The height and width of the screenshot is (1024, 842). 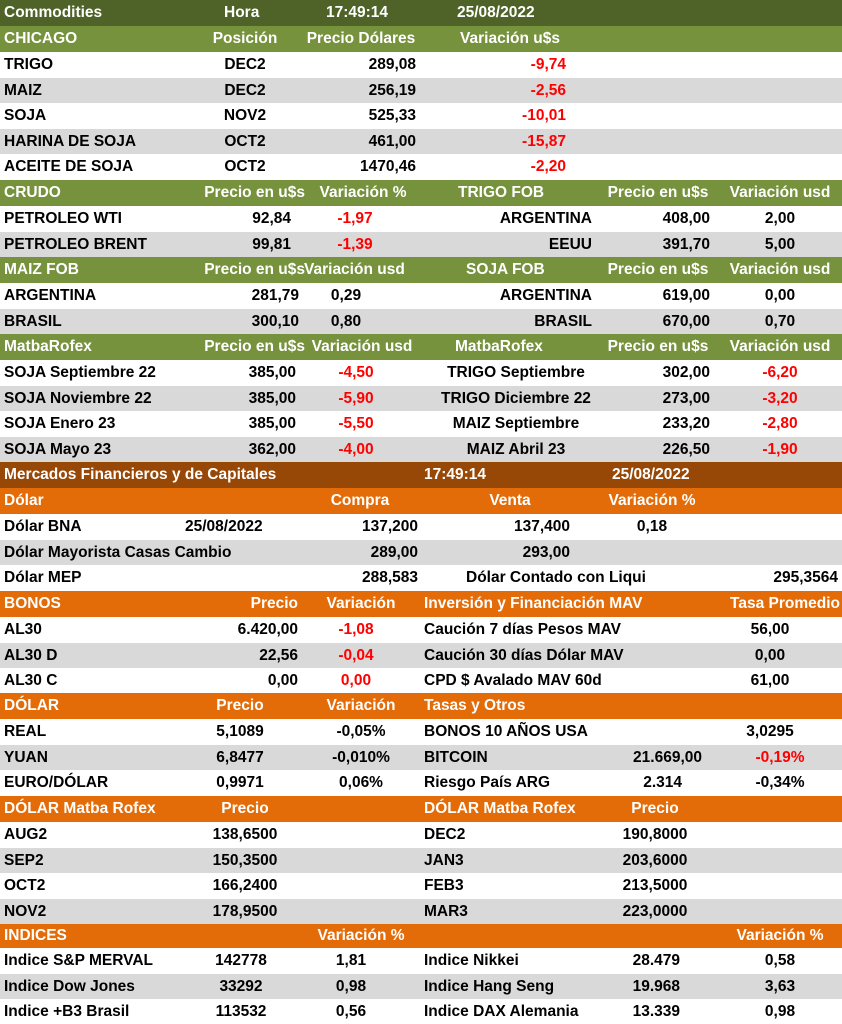 What do you see at coordinates (686, 398) in the screenshot?
I see `matba-right-price: 273,00` at bounding box center [686, 398].